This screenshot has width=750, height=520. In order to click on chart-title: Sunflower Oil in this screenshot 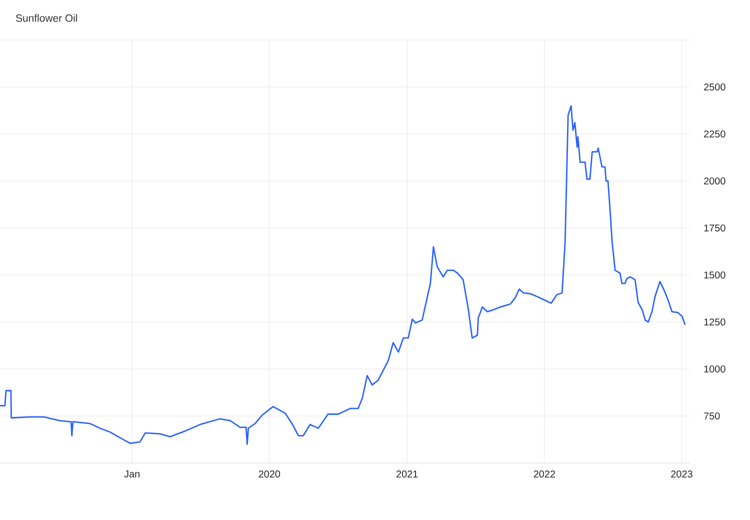, I will do `click(47, 18)`.